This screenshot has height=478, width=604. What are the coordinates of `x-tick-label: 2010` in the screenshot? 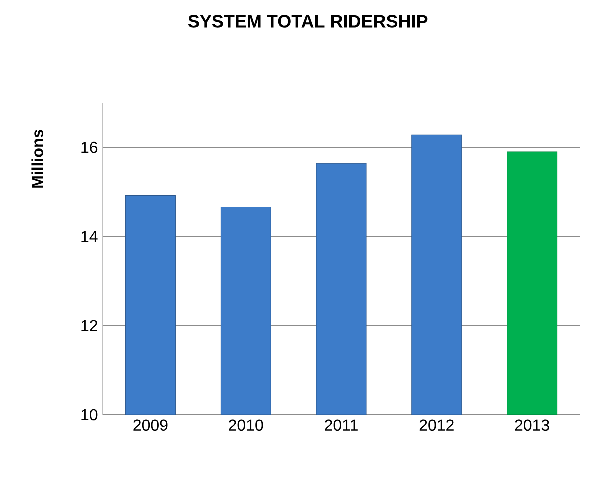 It's located at (246, 426).